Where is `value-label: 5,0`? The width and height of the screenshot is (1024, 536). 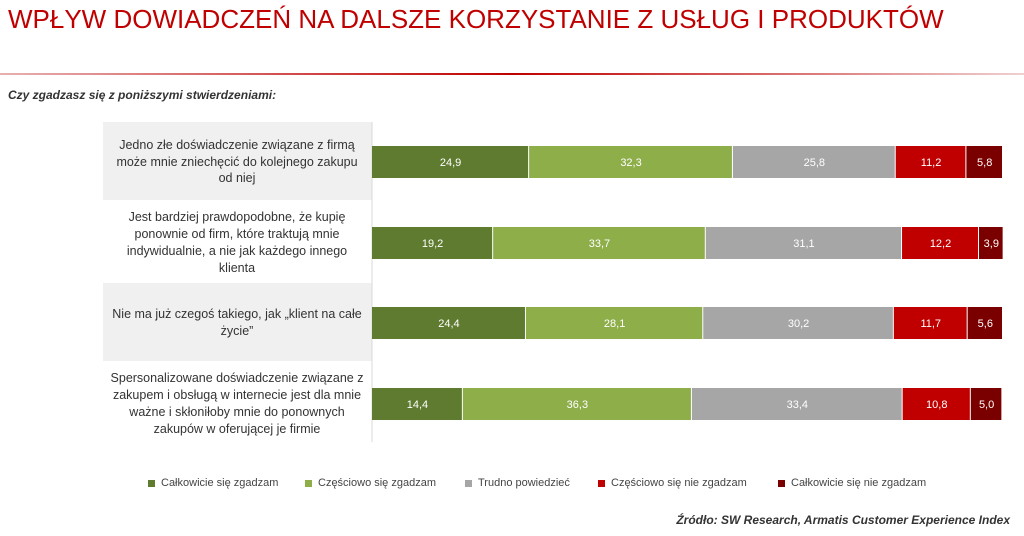 value-label: 5,0 is located at coordinates (986, 405).